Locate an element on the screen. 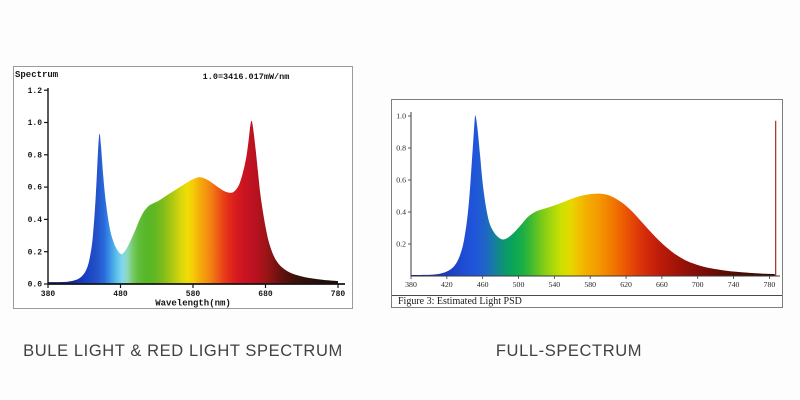  svg-text: 740 is located at coordinates (734, 284).